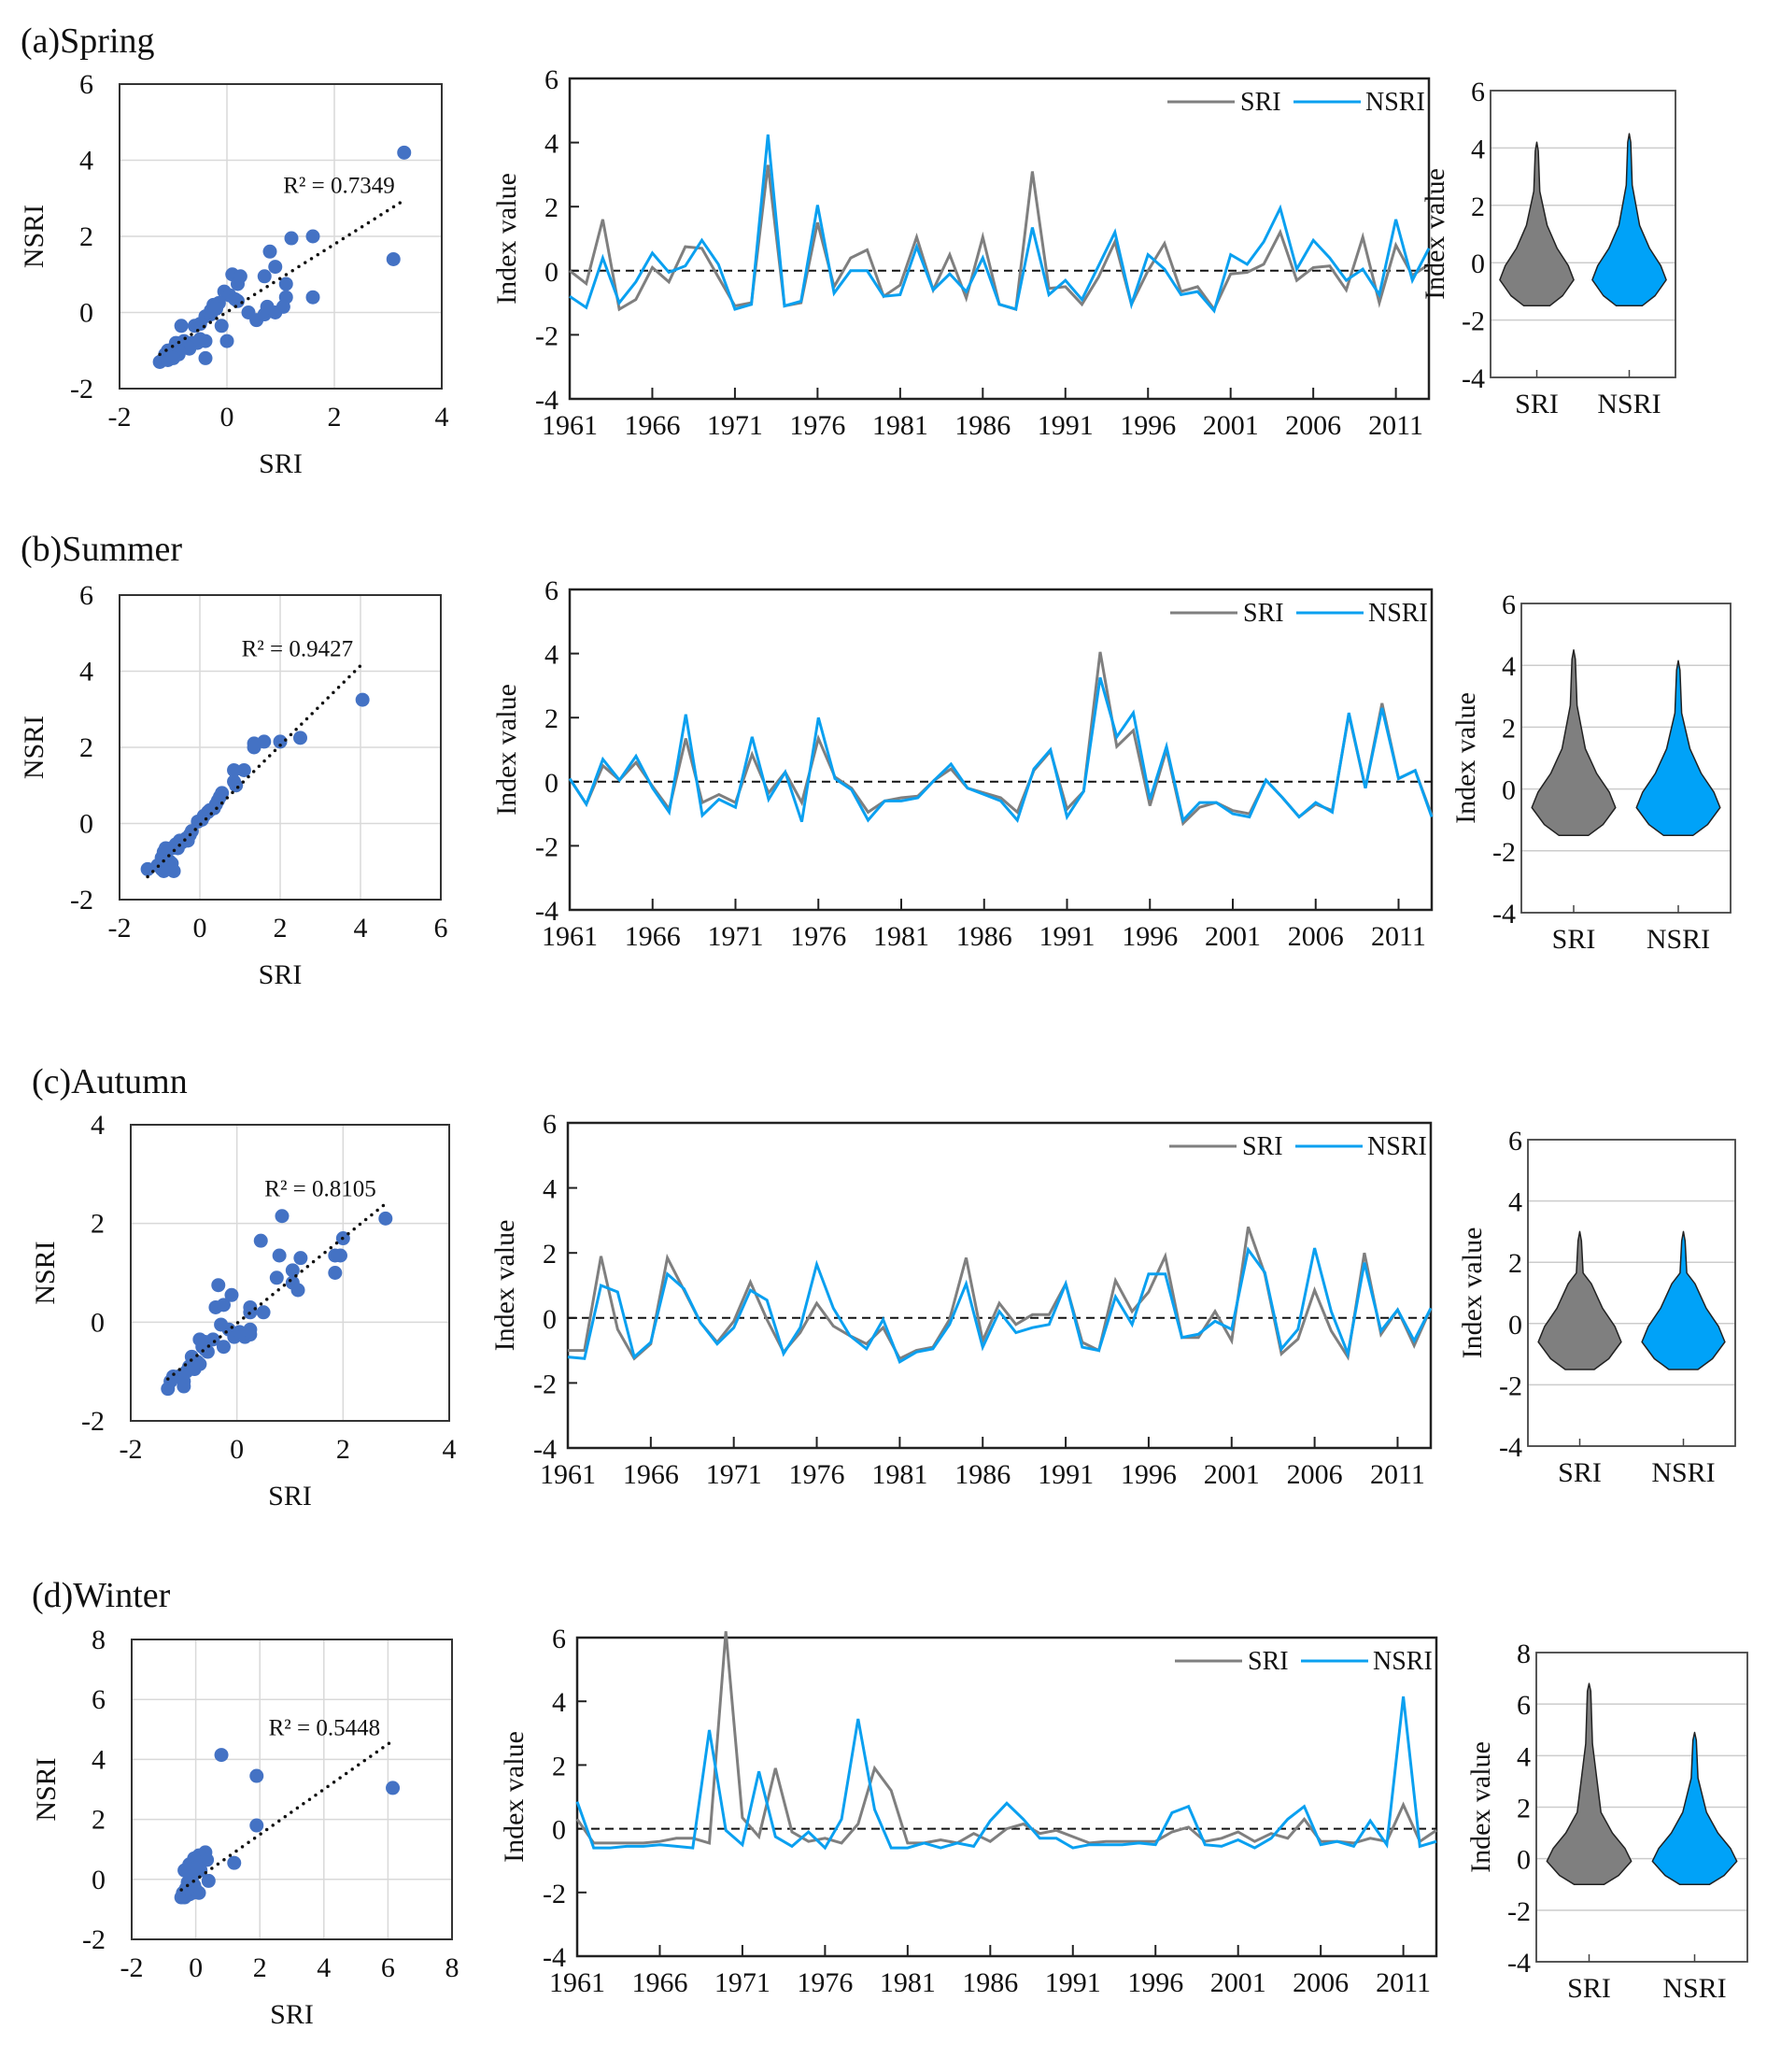 This screenshot has width=1767, height=2072. I want to click on x-tick-label: 2, so click(260, 1967).